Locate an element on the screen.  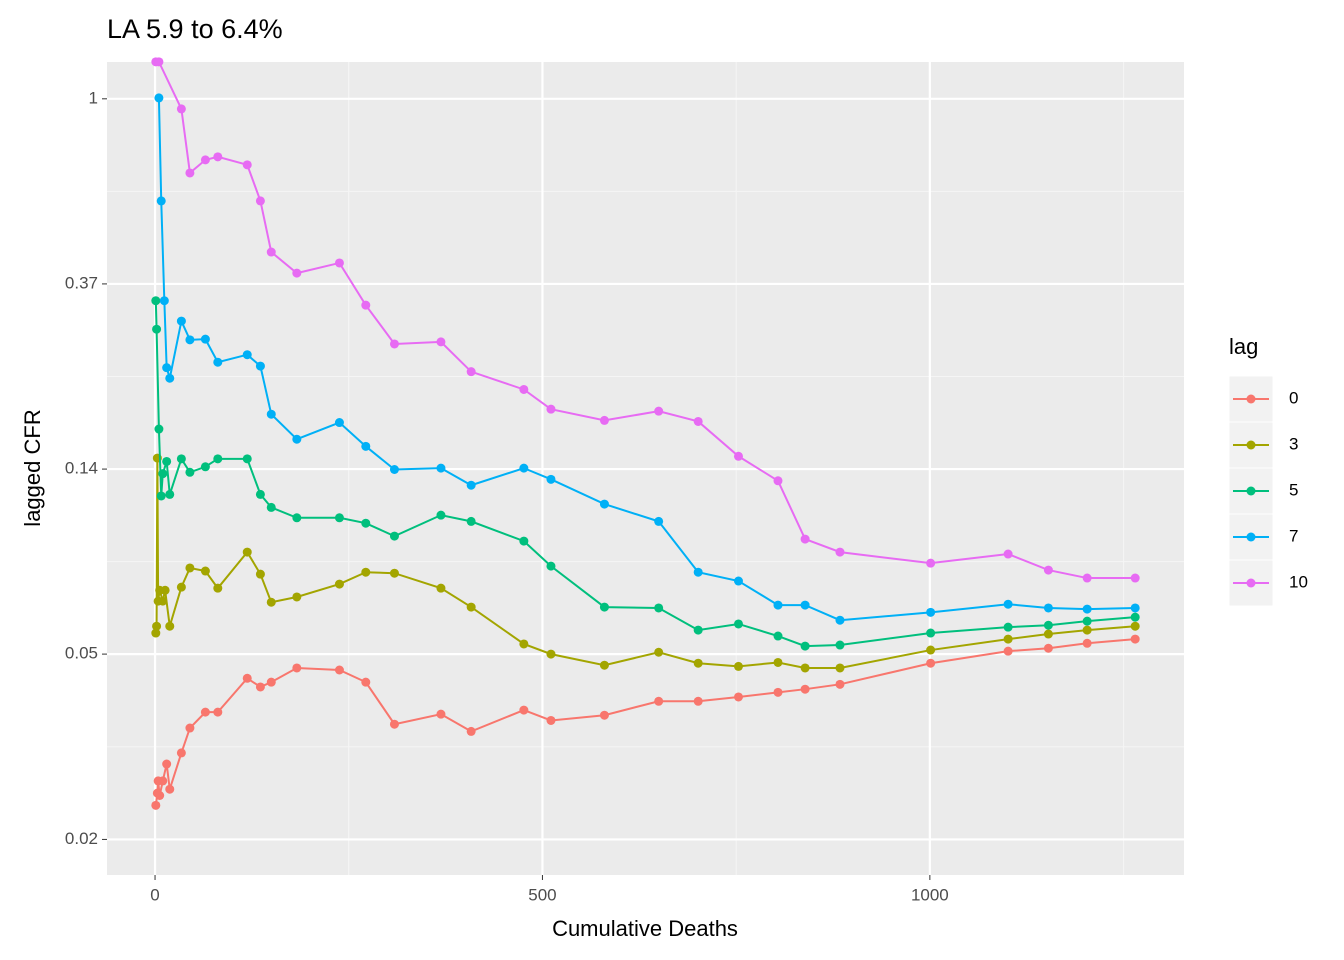
legend-label: 5 is located at coordinates (1293, 489).